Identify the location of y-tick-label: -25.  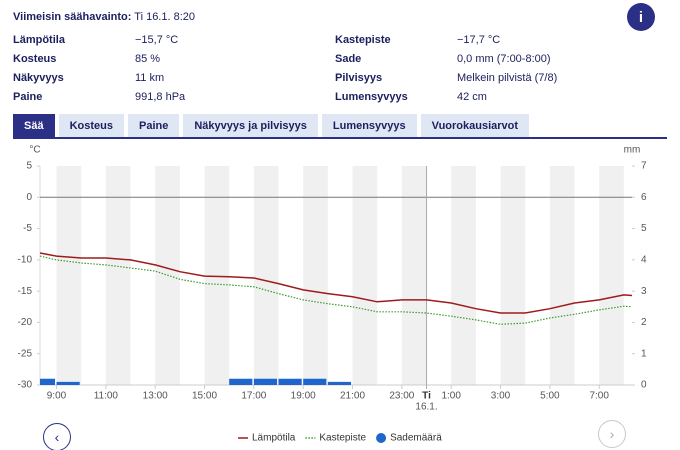
(25, 353).